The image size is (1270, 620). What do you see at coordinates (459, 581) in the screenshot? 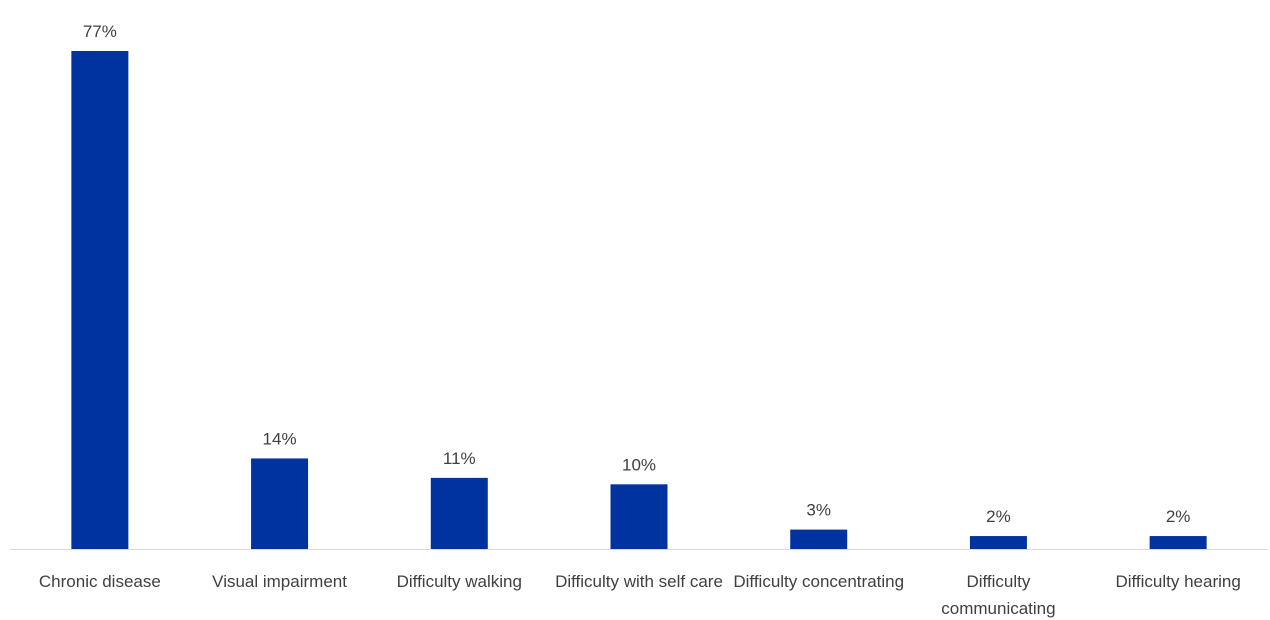
I see `category-label-3: Difficulty walking` at bounding box center [459, 581].